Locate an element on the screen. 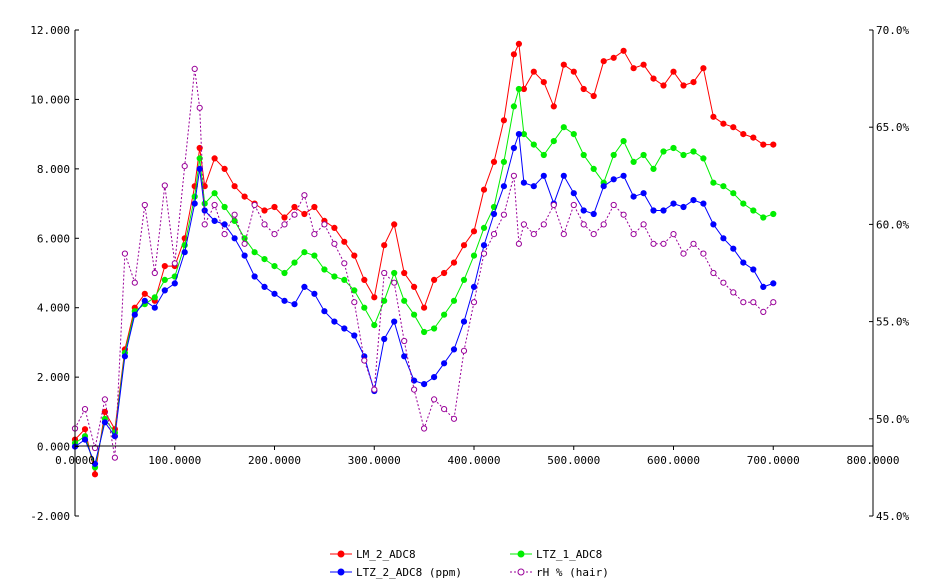  y-left-tick-label: 2.000 is located at coordinates (53, 377).